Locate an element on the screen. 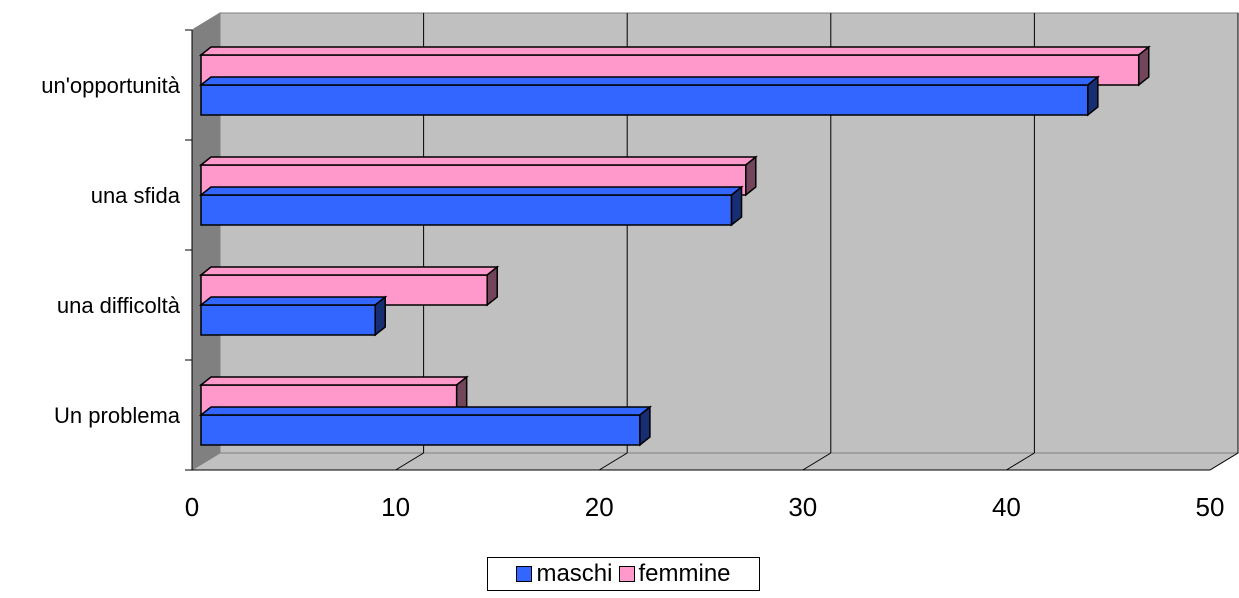 The width and height of the screenshot is (1239, 598). legend-swatch-maschi is located at coordinates (524, 574).